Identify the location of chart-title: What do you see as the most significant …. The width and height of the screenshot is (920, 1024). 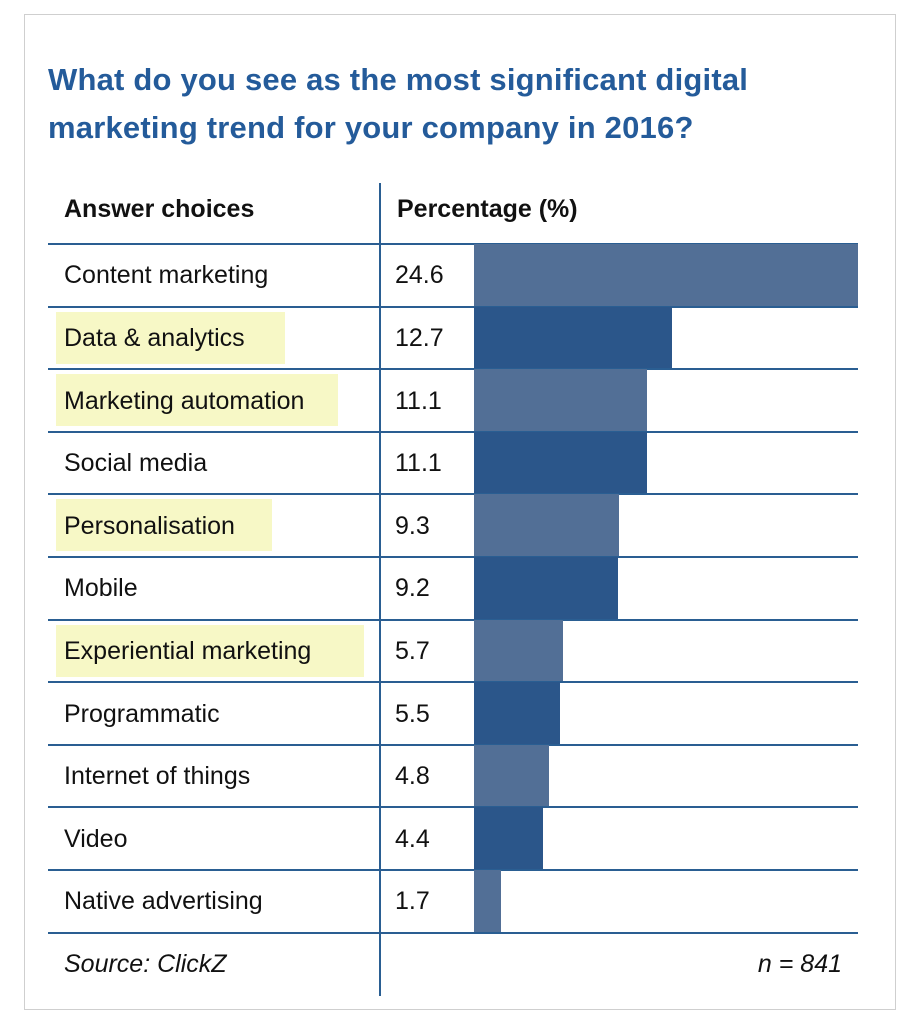
(398, 103).